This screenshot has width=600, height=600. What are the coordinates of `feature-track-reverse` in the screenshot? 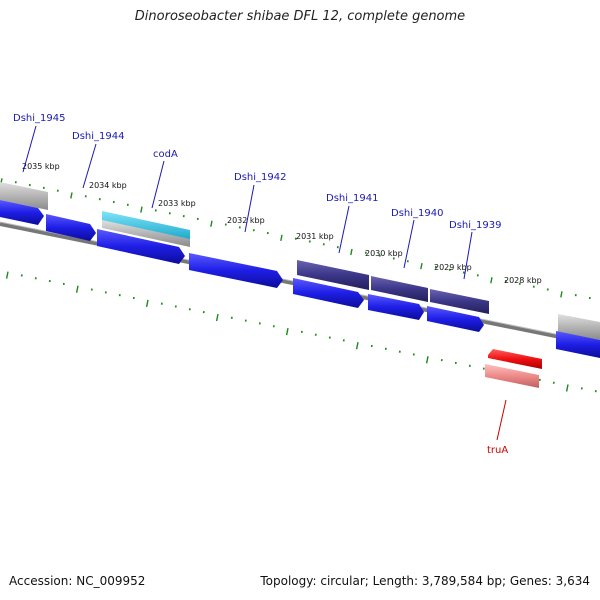 It's located at (513, 368).